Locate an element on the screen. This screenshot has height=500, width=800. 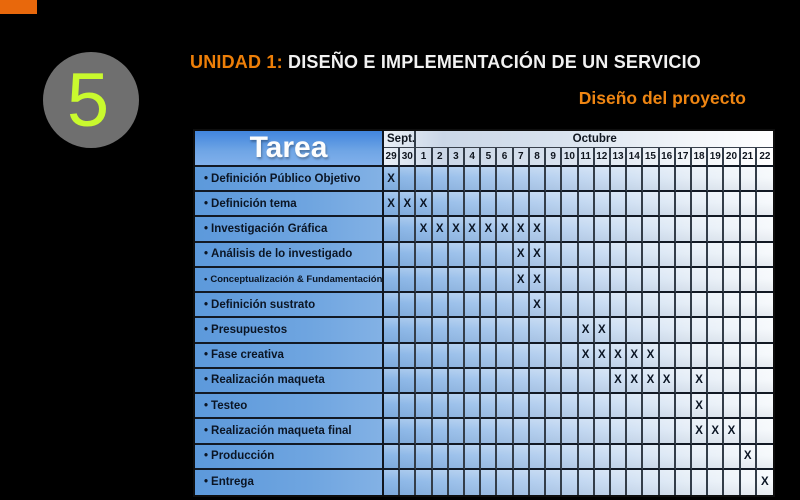
day-header: 5 is located at coordinates (489, 157).